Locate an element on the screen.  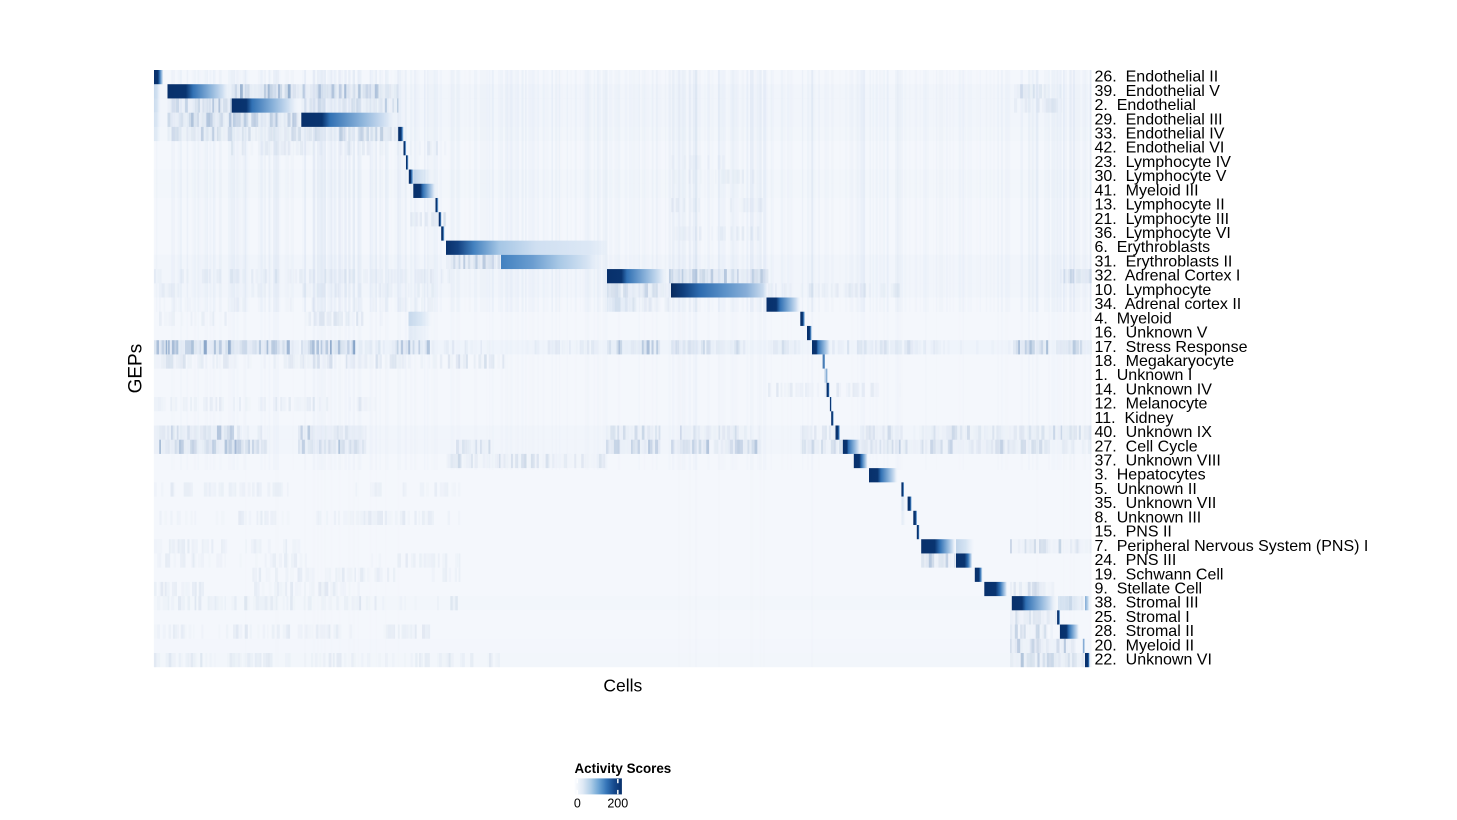
svg-text: GEPs is located at coordinates (136, 369).